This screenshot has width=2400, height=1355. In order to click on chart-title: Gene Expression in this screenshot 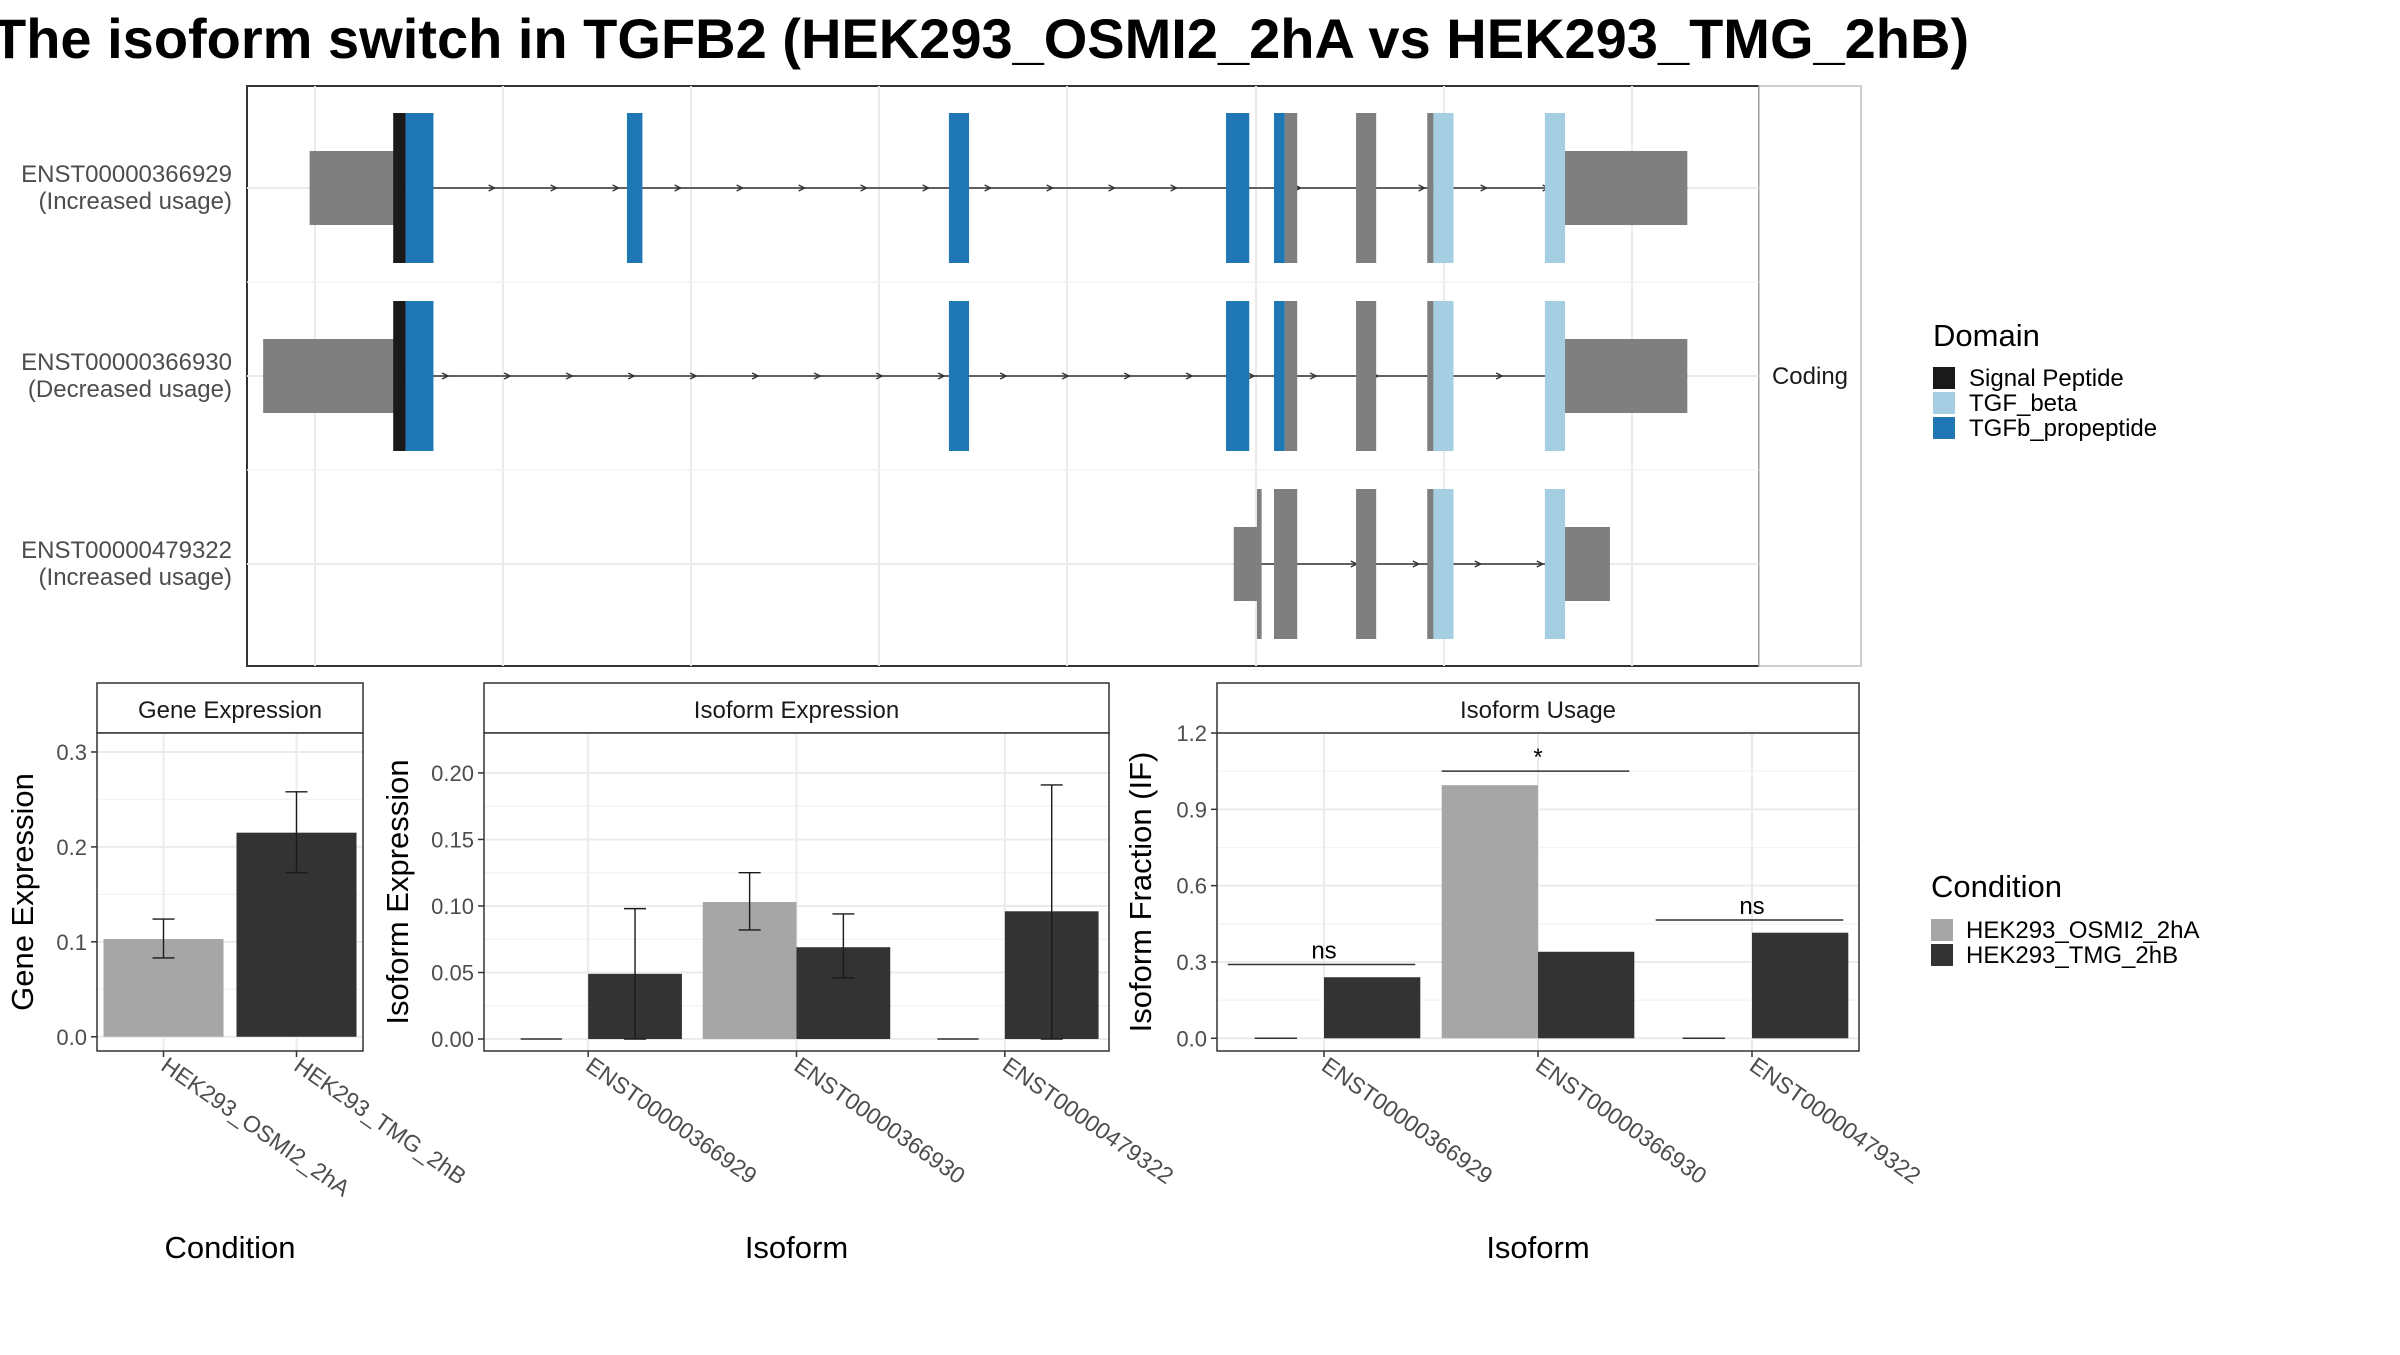, I will do `click(230, 710)`.